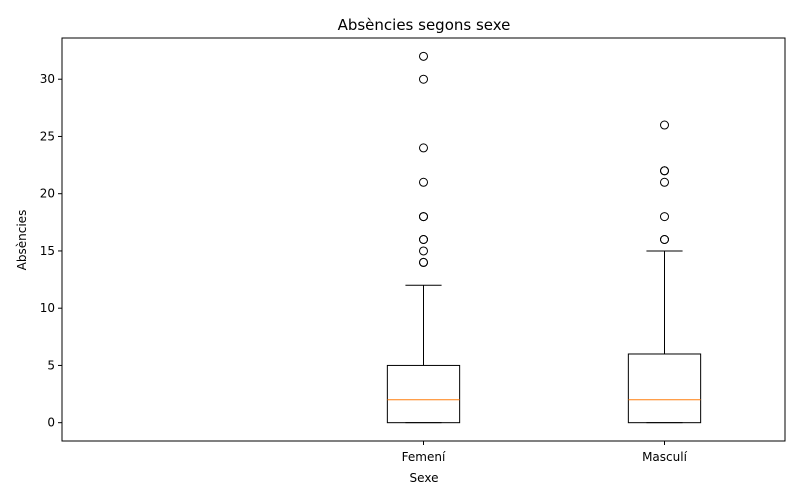 This screenshot has width=800, height=500. What do you see at coordinates (424, 457) in the screenshot?
I see `x-tick-label: Femení` at bounding box center [424, 457].